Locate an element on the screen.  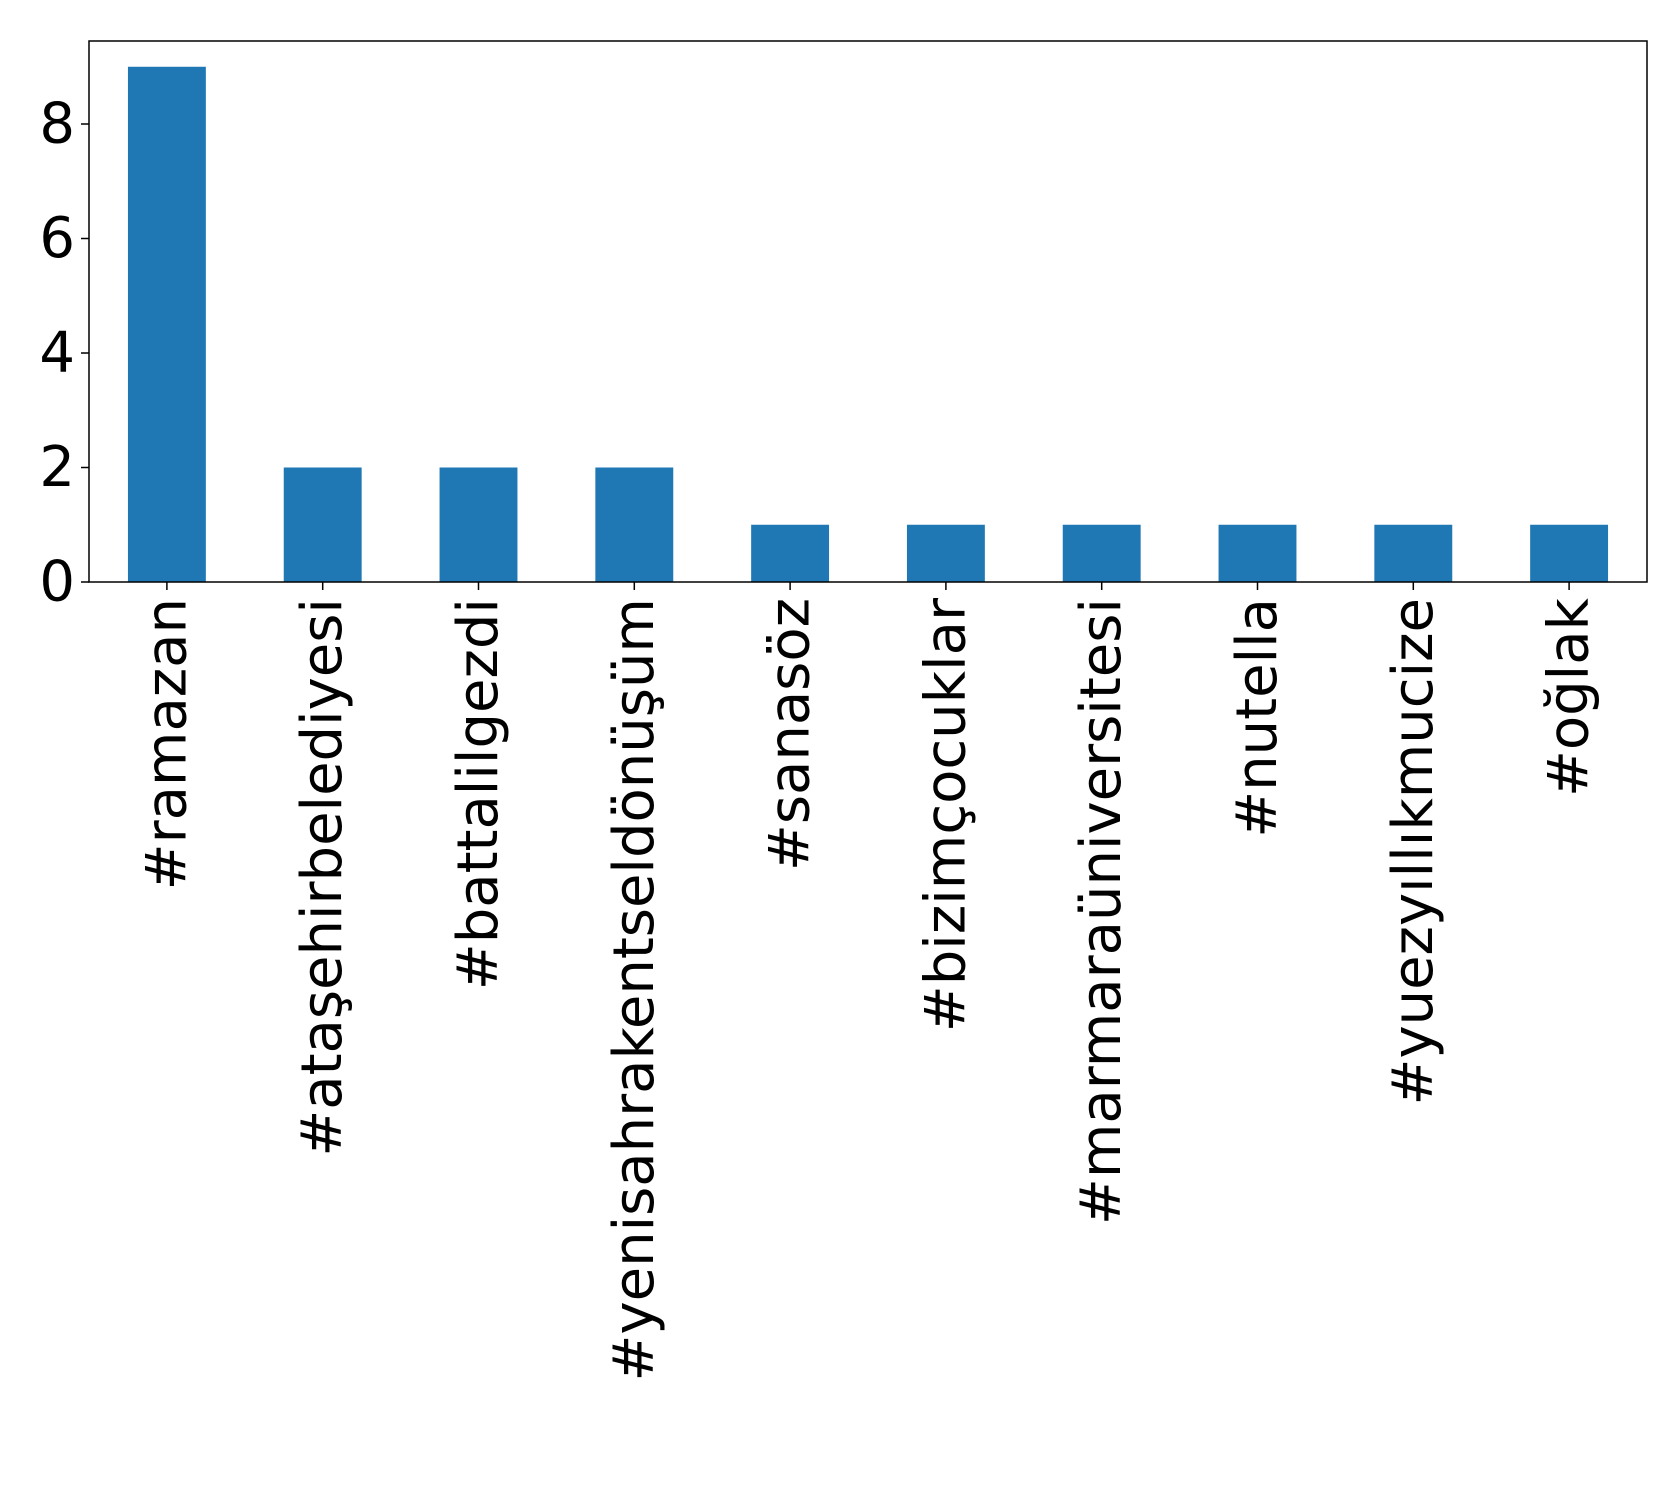
y-tick-label: 2 is located at coordinates (57, 467).